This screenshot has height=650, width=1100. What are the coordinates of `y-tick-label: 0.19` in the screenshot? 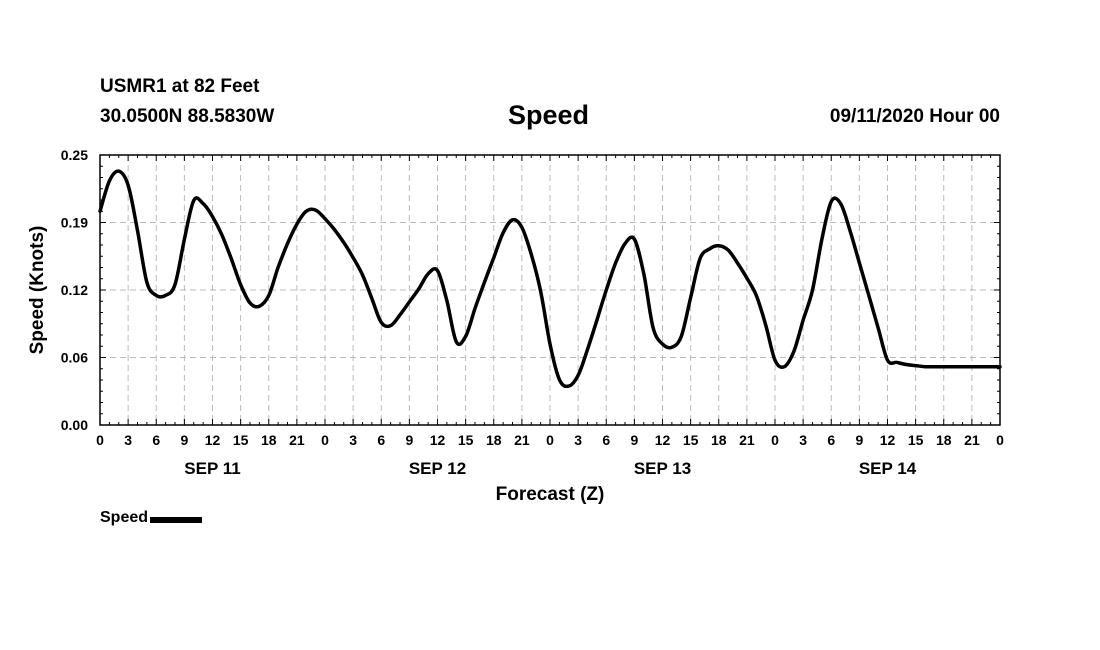 It's located at (74, 223).